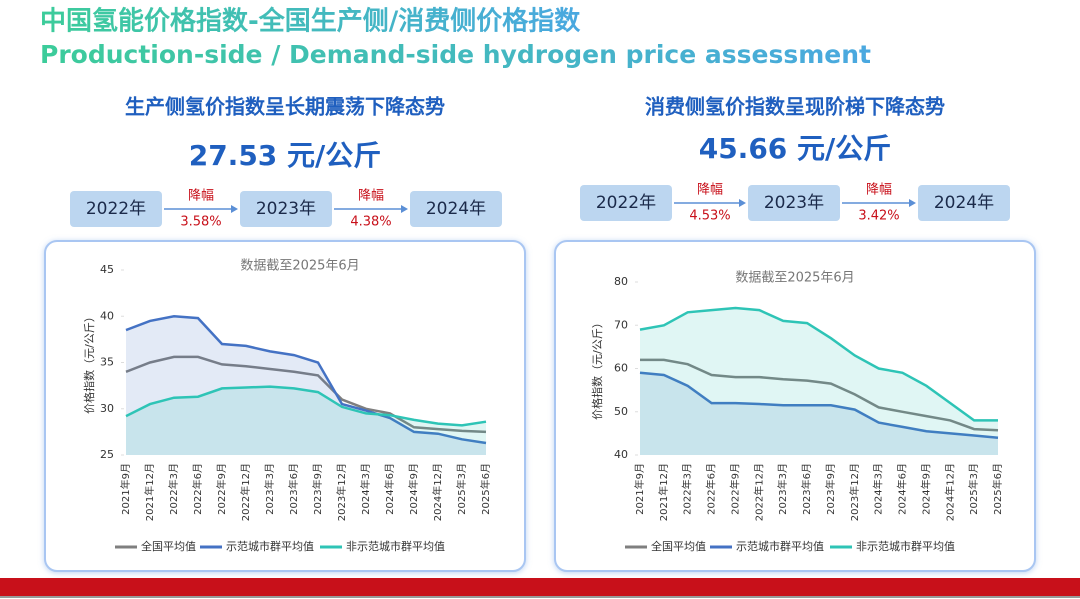 Image resolution: width=1080 pixels, height=599 pixels. I want to click on y-tick-label: 60, so click(621, 368).